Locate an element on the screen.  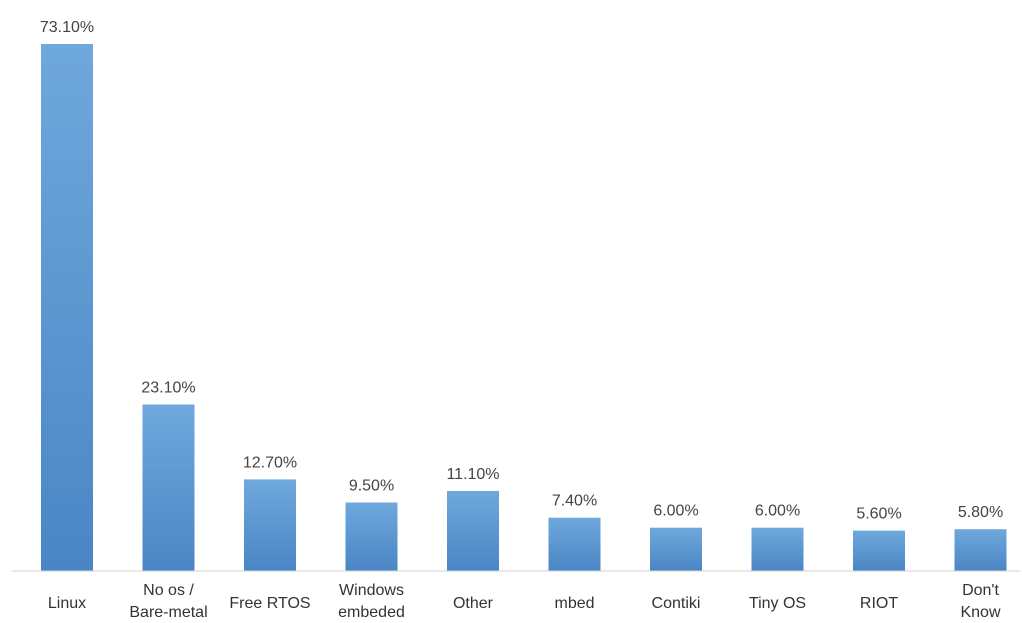
value-label-3: 9.50% is located at coordinates (371, 486).